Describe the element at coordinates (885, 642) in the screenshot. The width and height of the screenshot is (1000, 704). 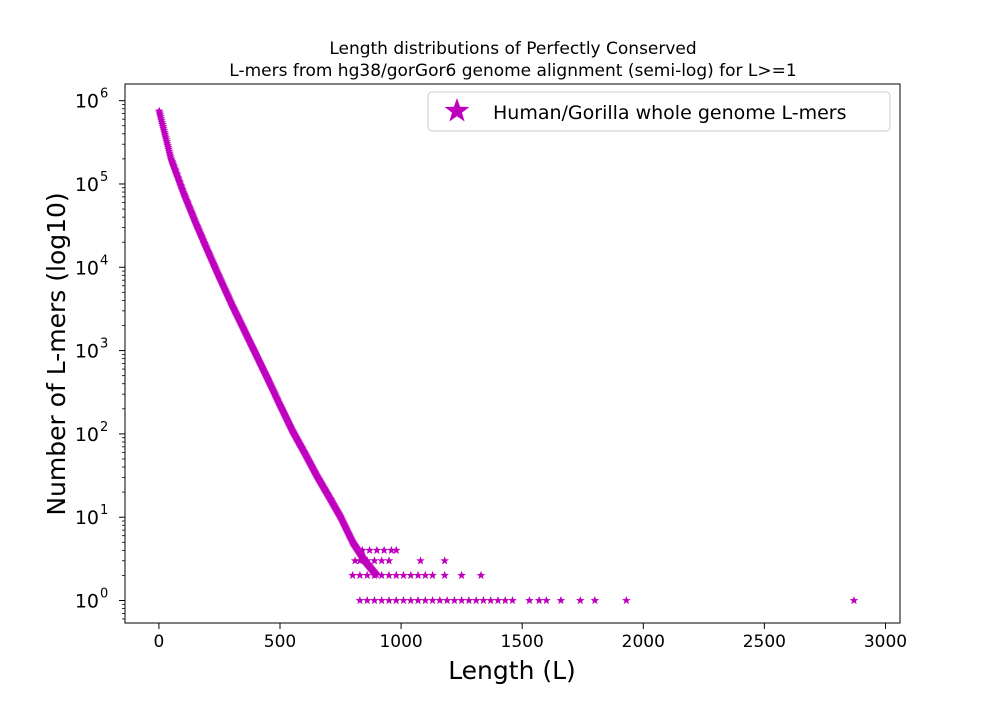
I see `x-tick-label-6: 3000` at that location.